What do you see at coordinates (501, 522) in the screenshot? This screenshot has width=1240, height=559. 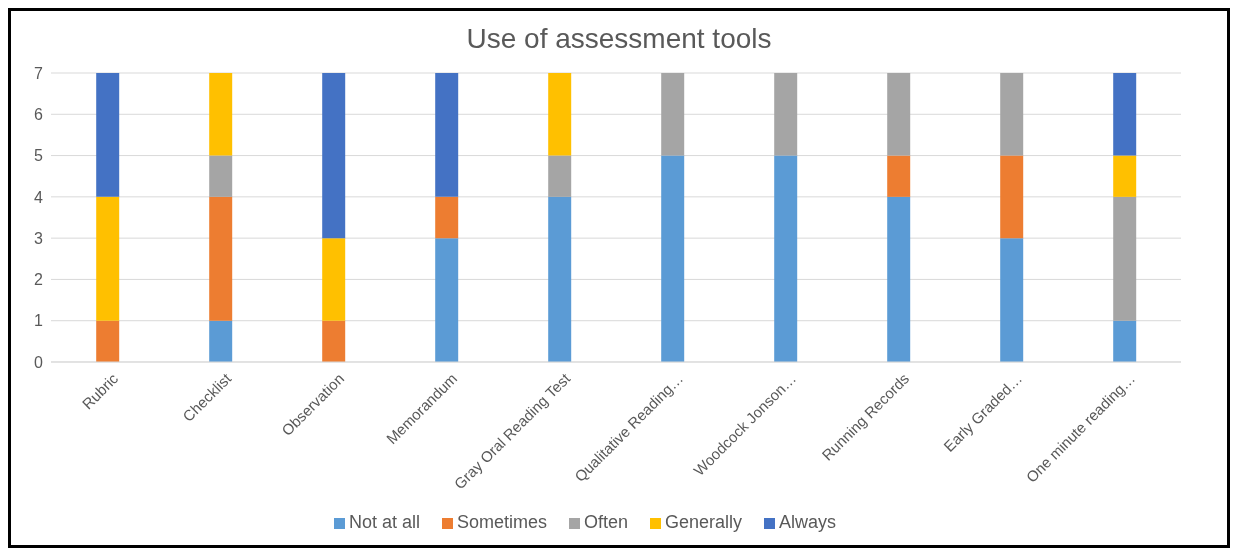 I see `legend-label: Sometimes` at bounding box center [501, 522].